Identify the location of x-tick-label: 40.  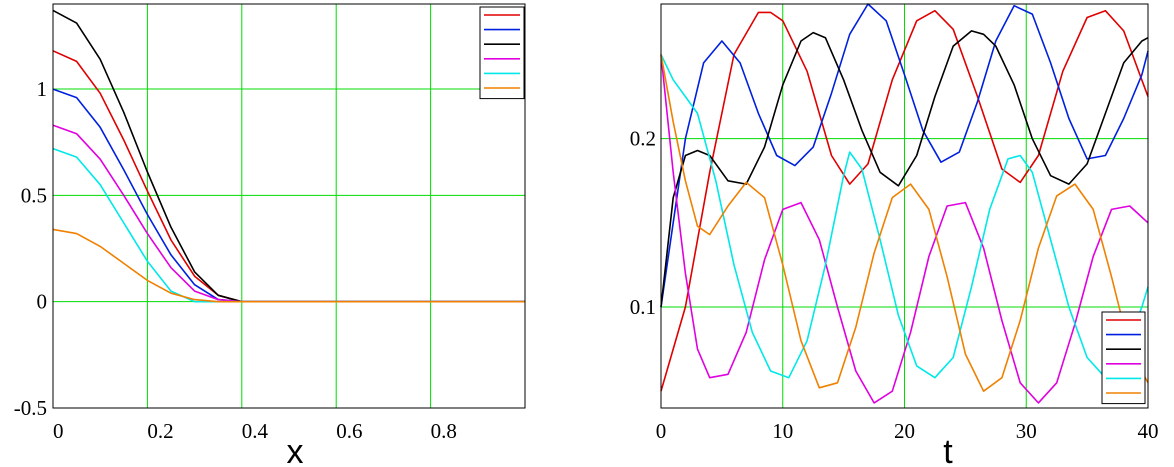
(1148, 431).